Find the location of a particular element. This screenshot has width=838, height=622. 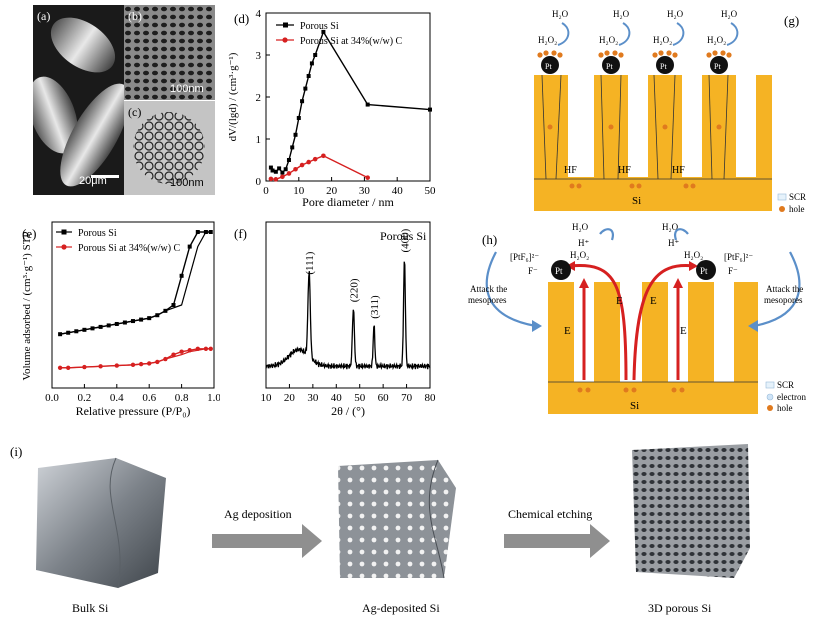

chart-e-ylabel: Volume adsorbed / (cm³·g⁻¹) STP is located at coordinates (27, 305).